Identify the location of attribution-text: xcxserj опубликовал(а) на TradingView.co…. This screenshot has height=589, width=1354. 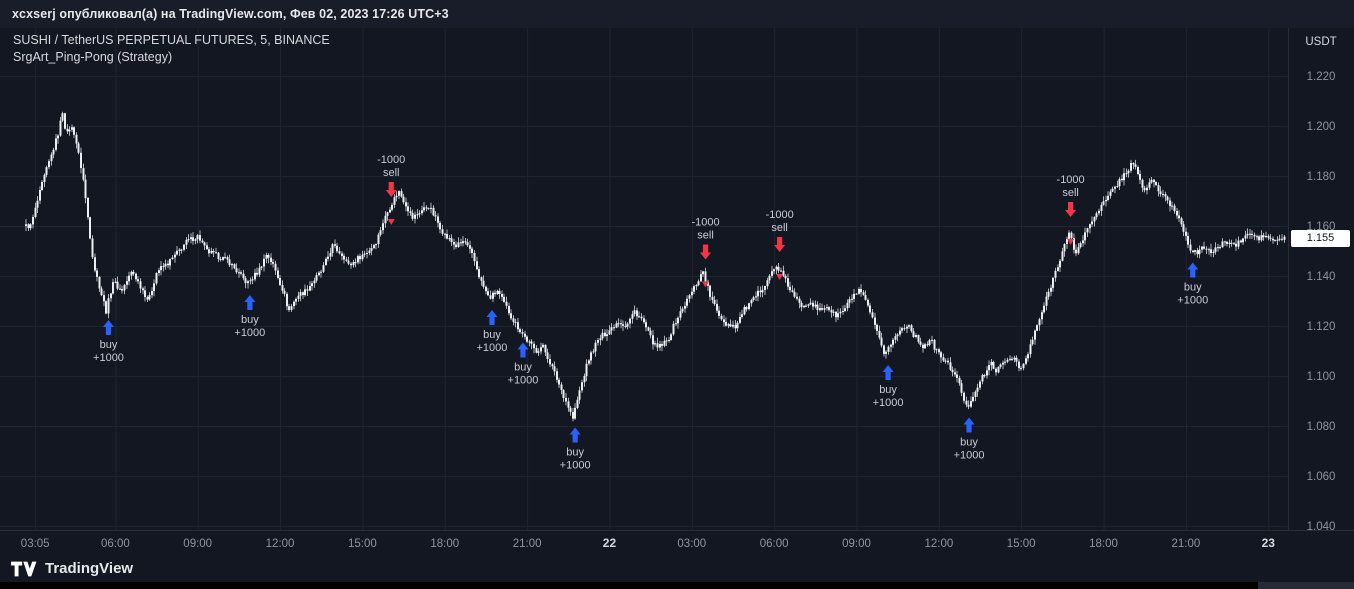
(230, 14).